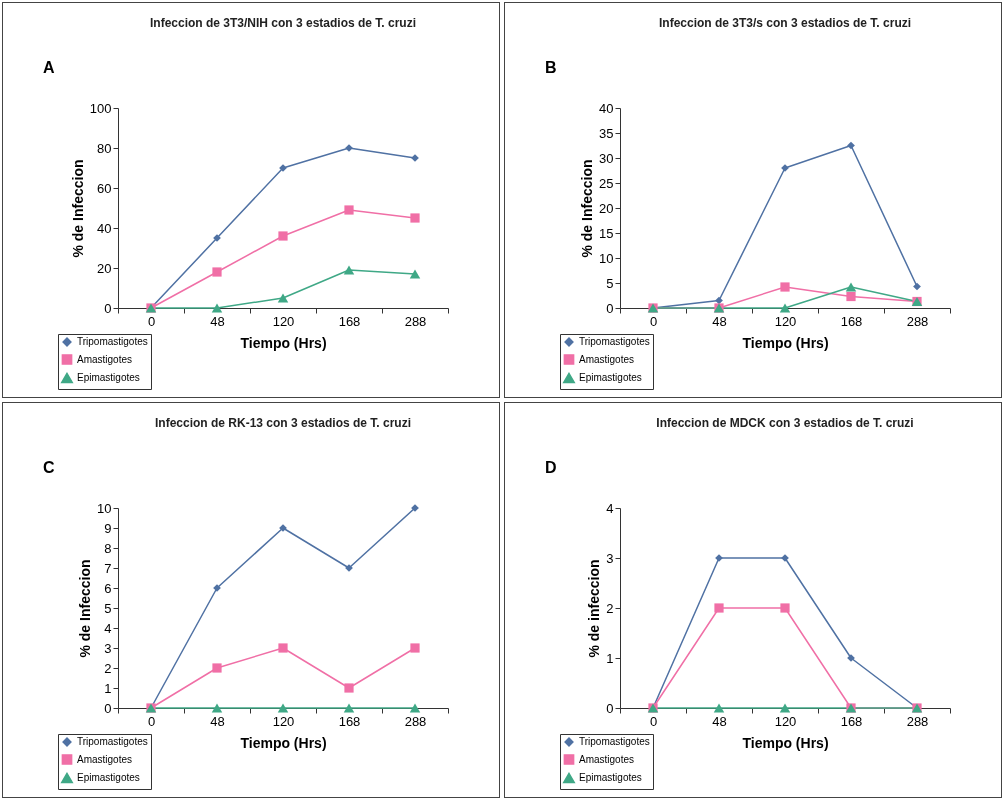  What do you see at coordinates (606, 183) in the screenshot?
I see `y-tick-label: 25` at bounding box center [606, 183].